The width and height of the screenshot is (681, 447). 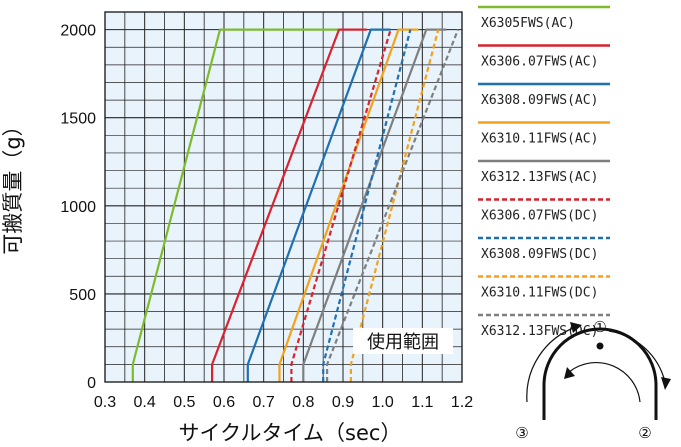 I want to click on range-label: 使用範囲, so click(x=403, y=342).